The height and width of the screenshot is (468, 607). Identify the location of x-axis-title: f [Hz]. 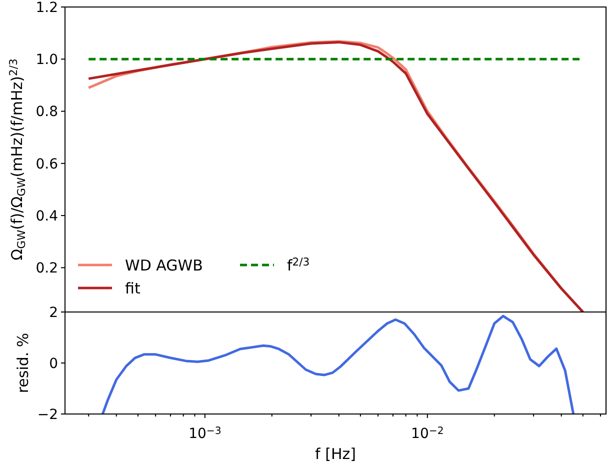
(335, 454).